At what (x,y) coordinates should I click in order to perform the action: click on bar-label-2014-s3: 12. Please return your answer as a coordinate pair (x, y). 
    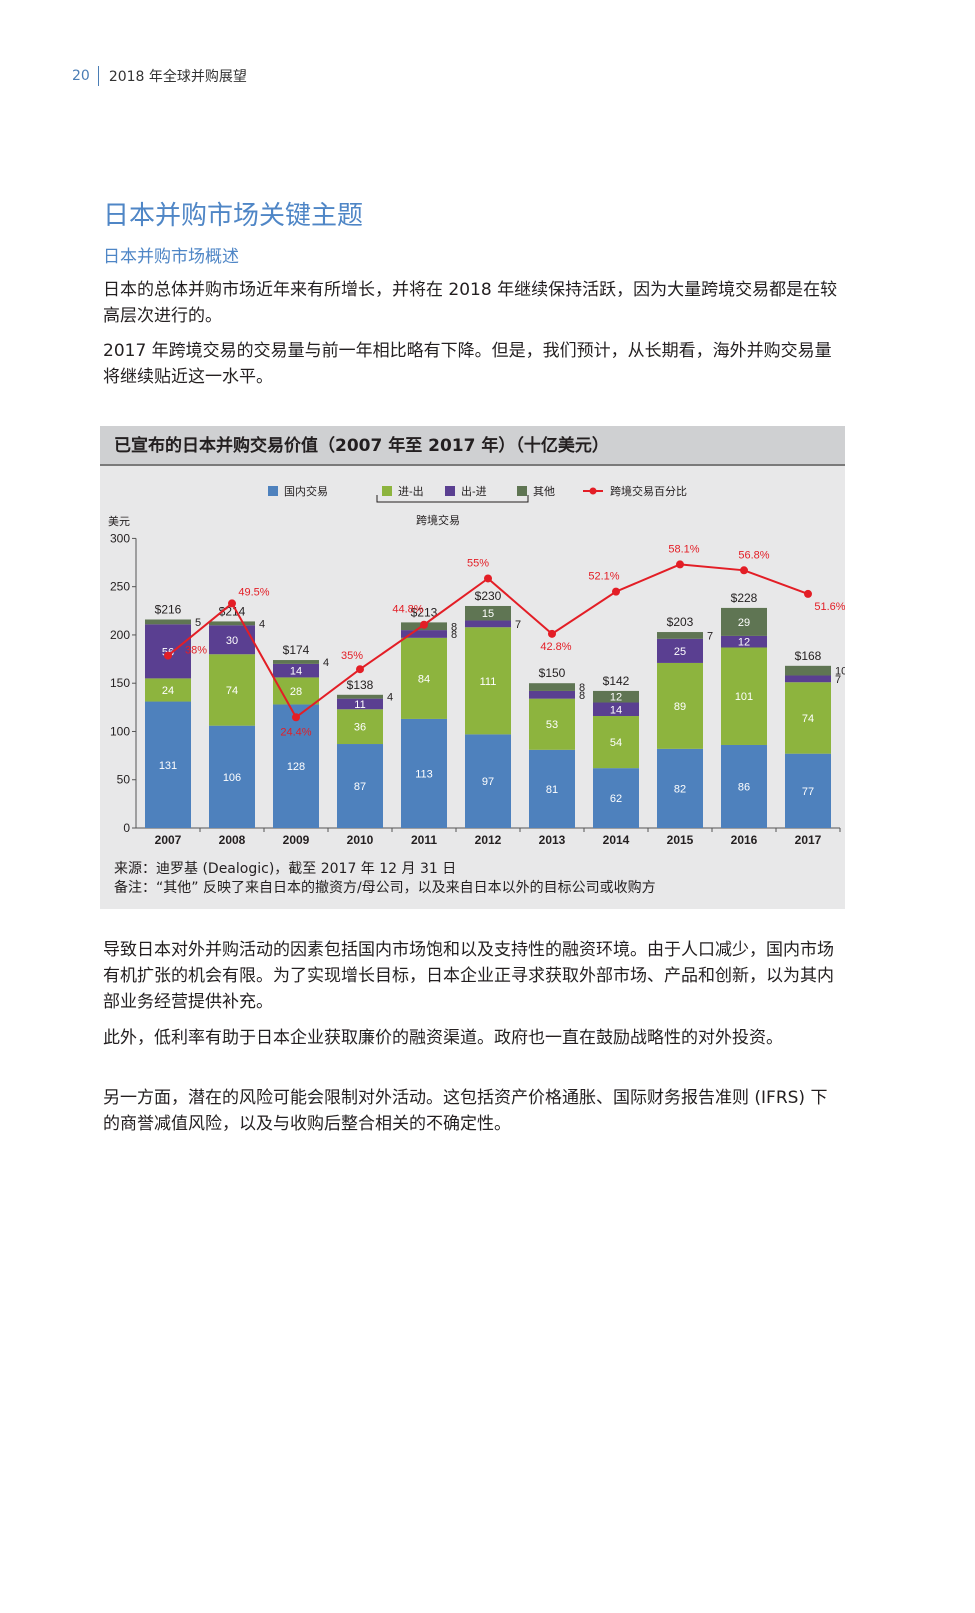
    Looking at the image, I should click on (616, 698).